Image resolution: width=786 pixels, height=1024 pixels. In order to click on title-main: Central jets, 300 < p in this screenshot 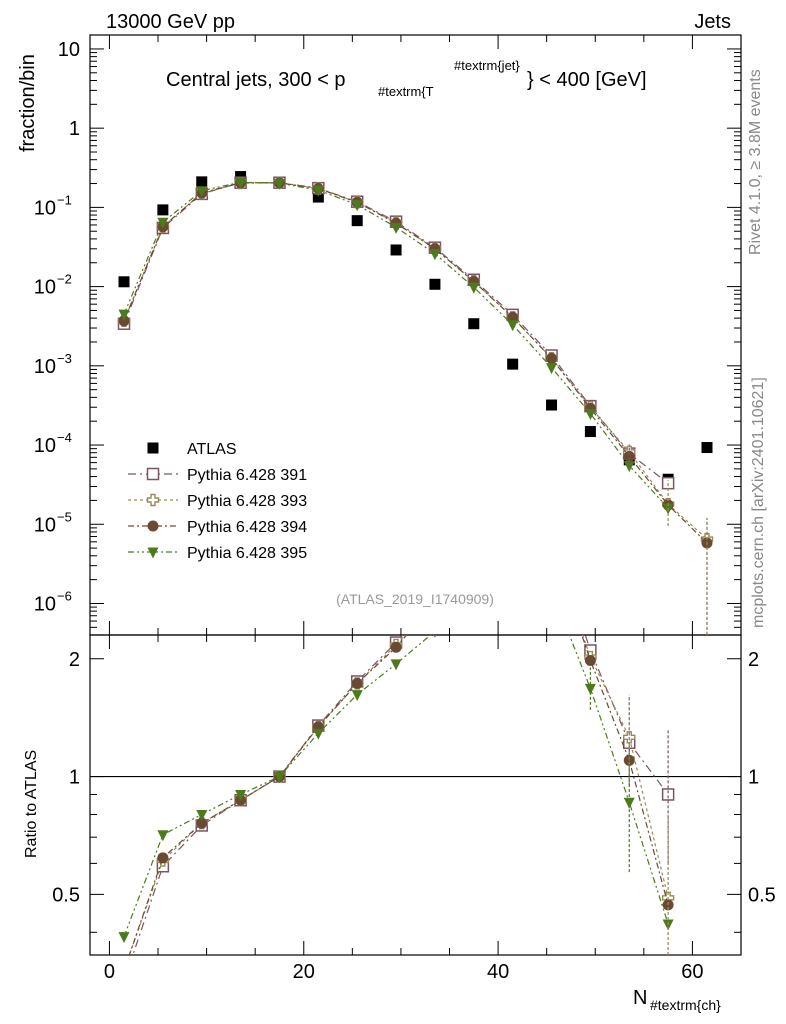, I will do `click(256, 80)`.